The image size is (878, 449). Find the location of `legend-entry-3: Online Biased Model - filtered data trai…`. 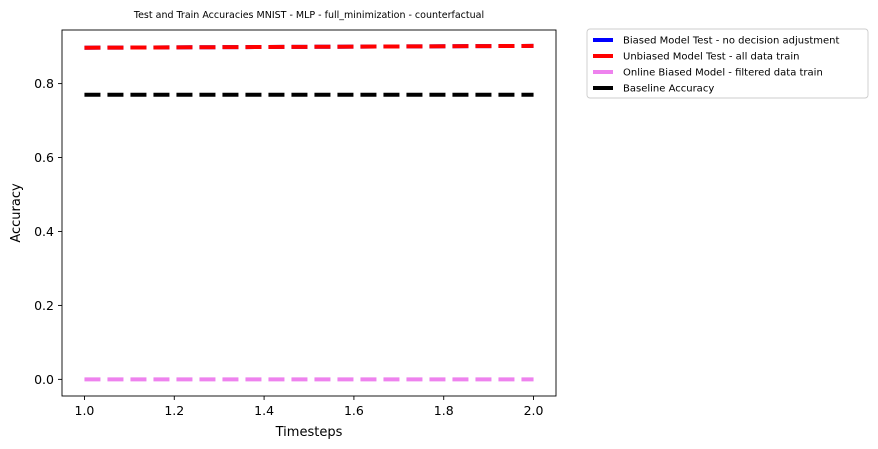

legend-entry-3: Online Biased Model - filtered data trai… is located at coordinates (723, 73).